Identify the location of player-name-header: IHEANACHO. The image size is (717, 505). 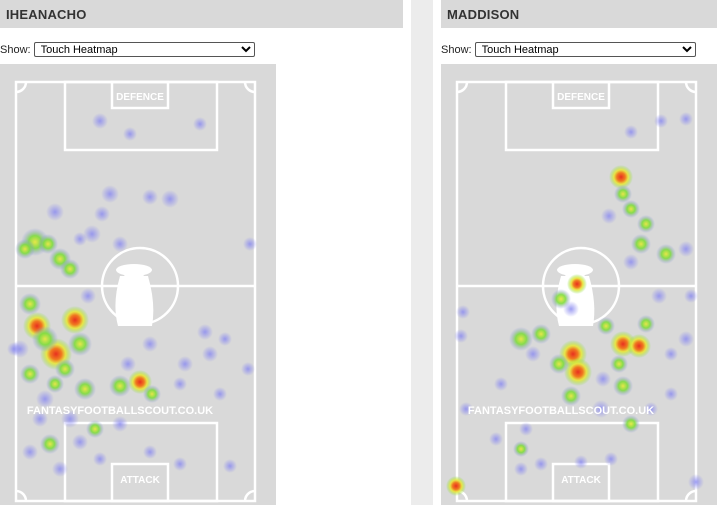
(201, 14).